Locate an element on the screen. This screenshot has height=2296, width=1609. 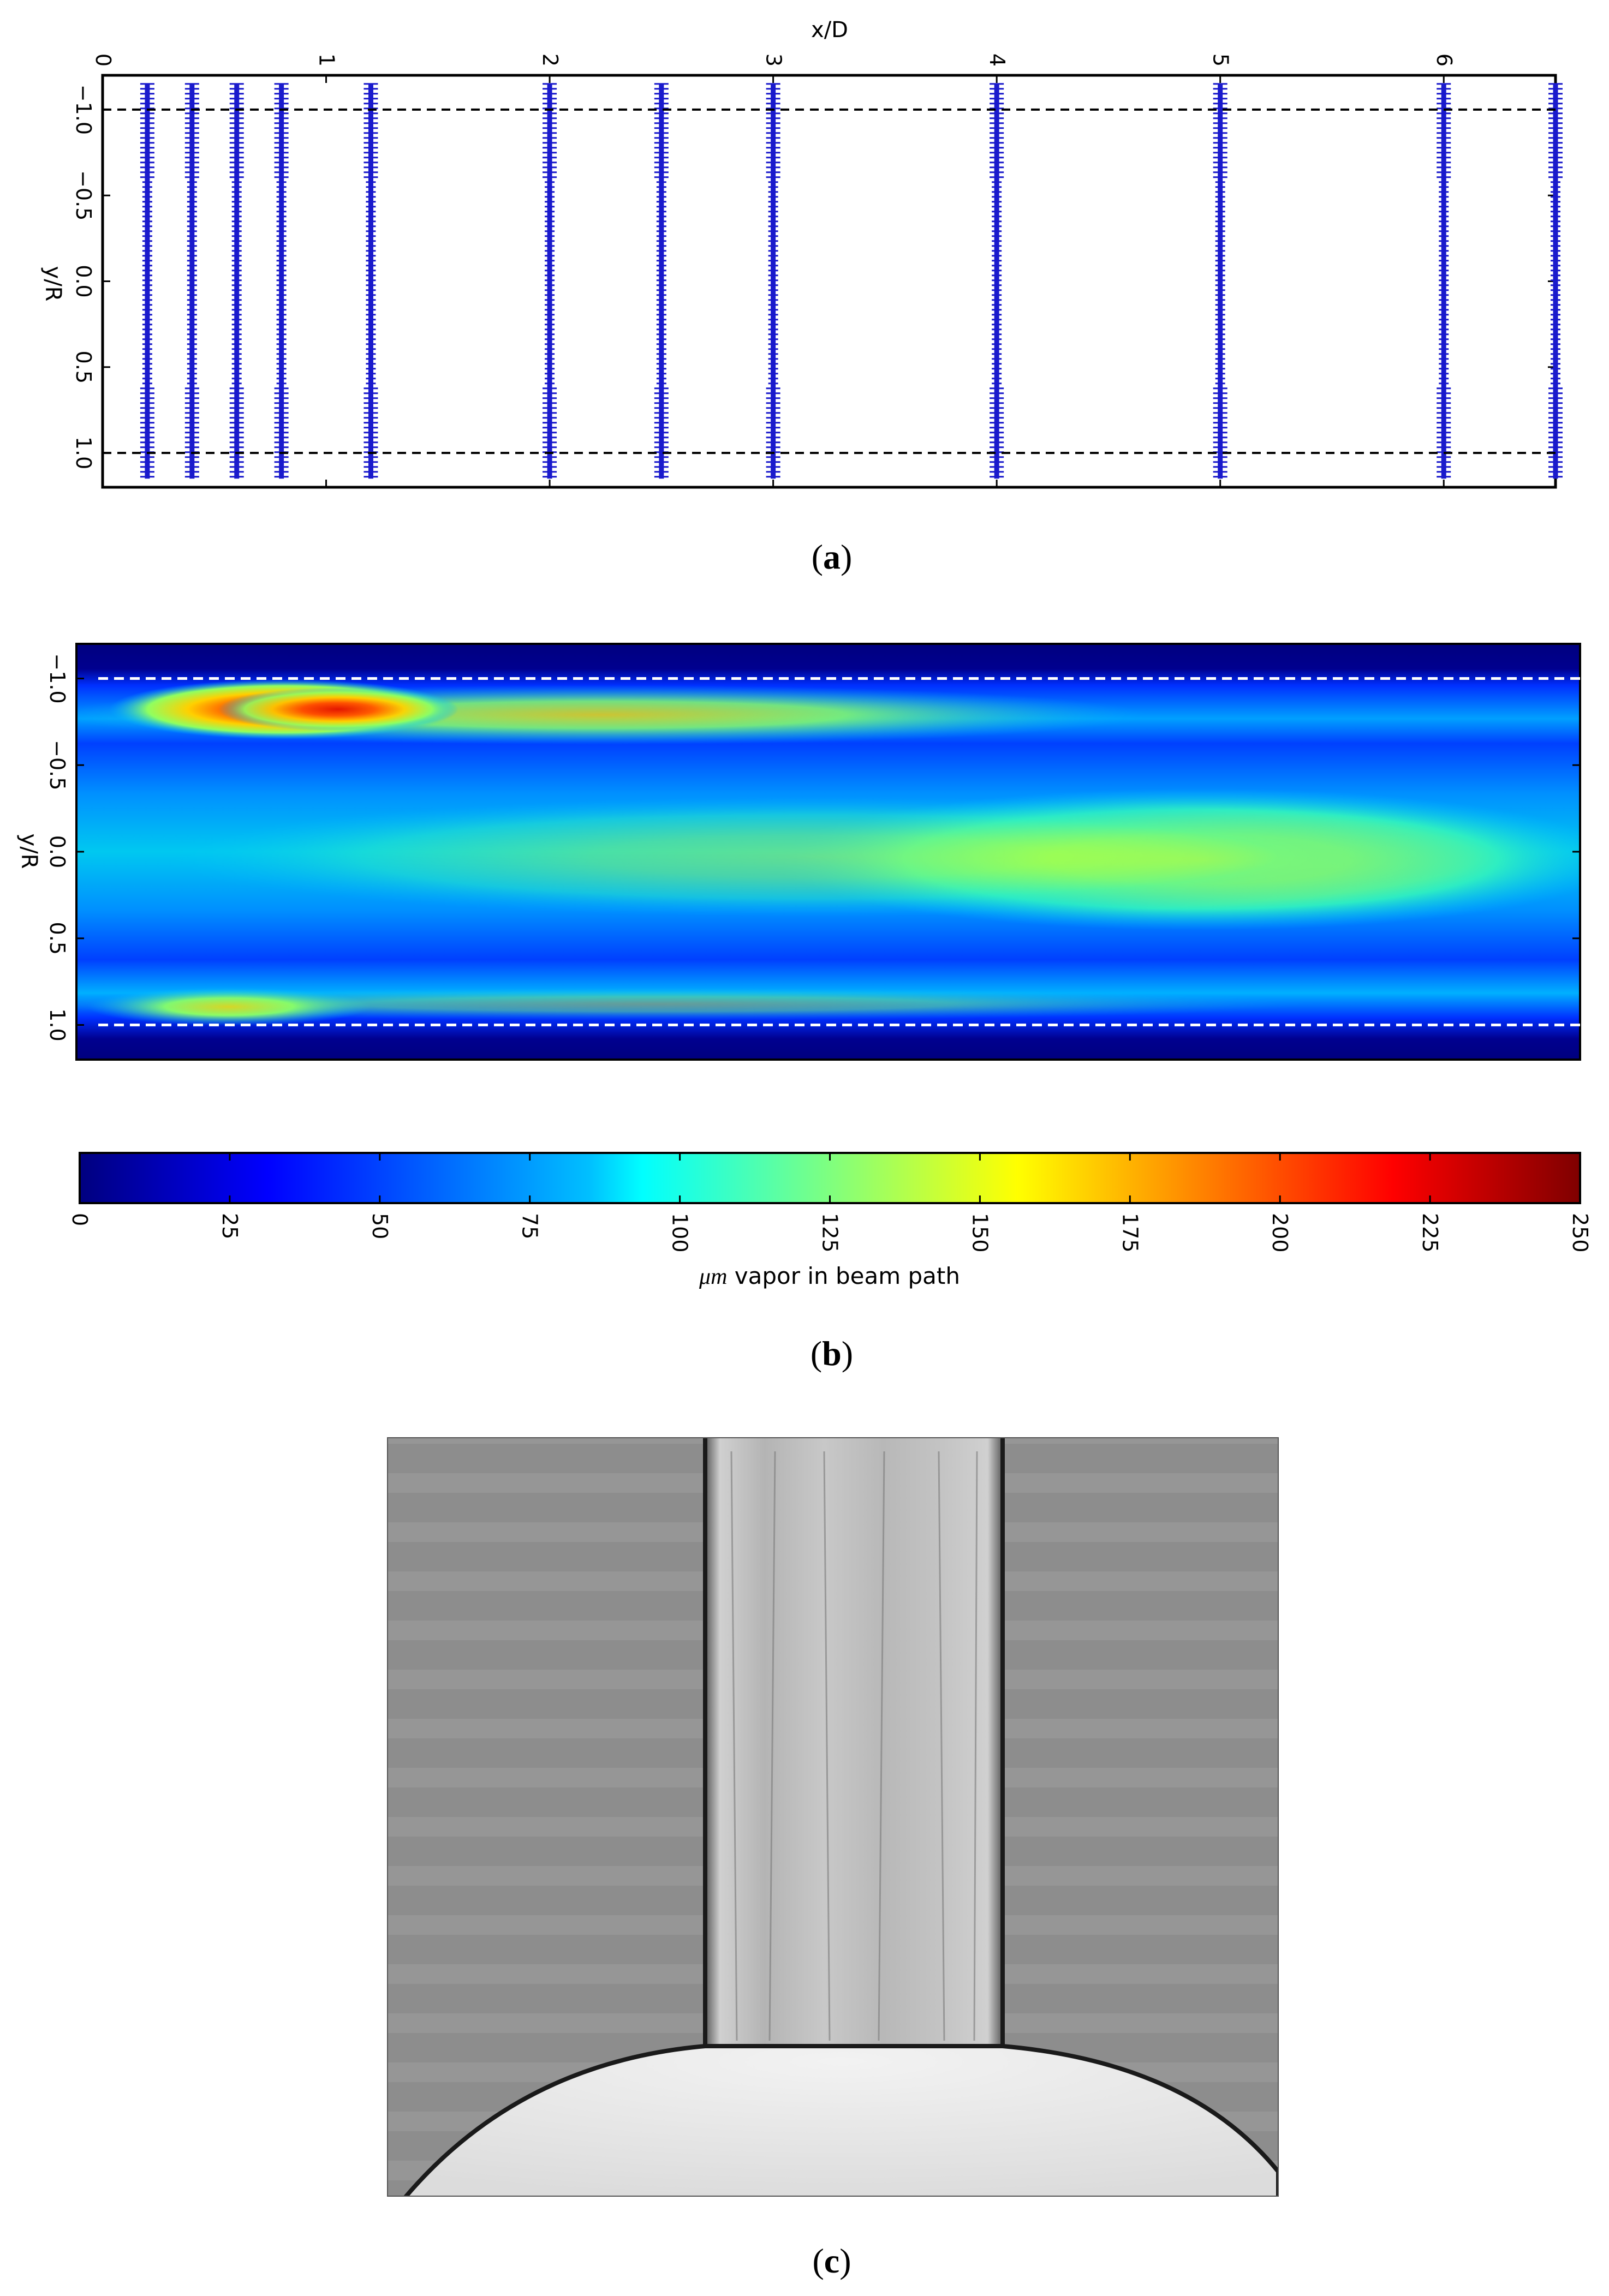
dashed-lines-a is located at coordinates (829, 281).